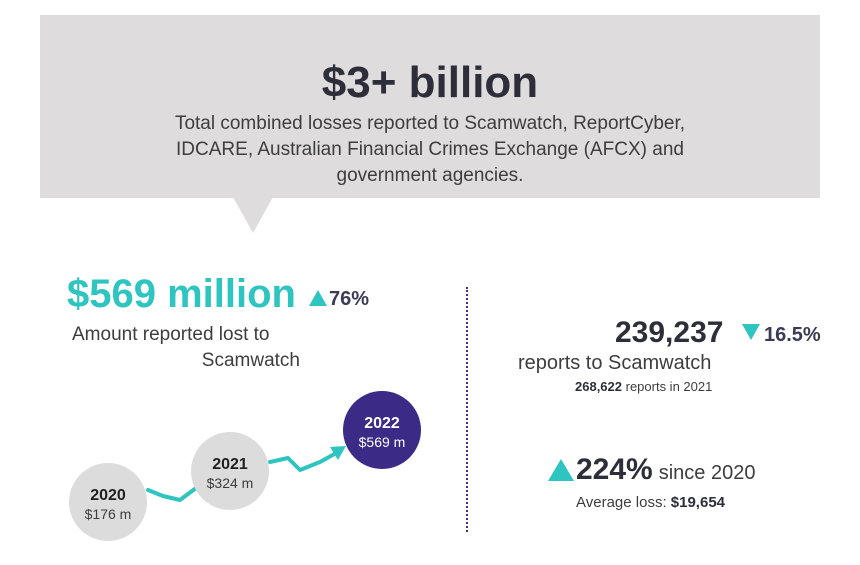  Describe the element at coordinates (181, 294) in the screenshot. I see `scamwatch-loss-amount: $569 million` at that location.